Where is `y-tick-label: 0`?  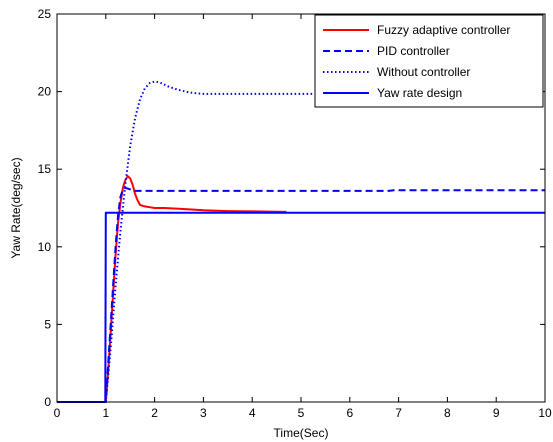
y-tick-label: 0 is located at coordinates (47, 402).